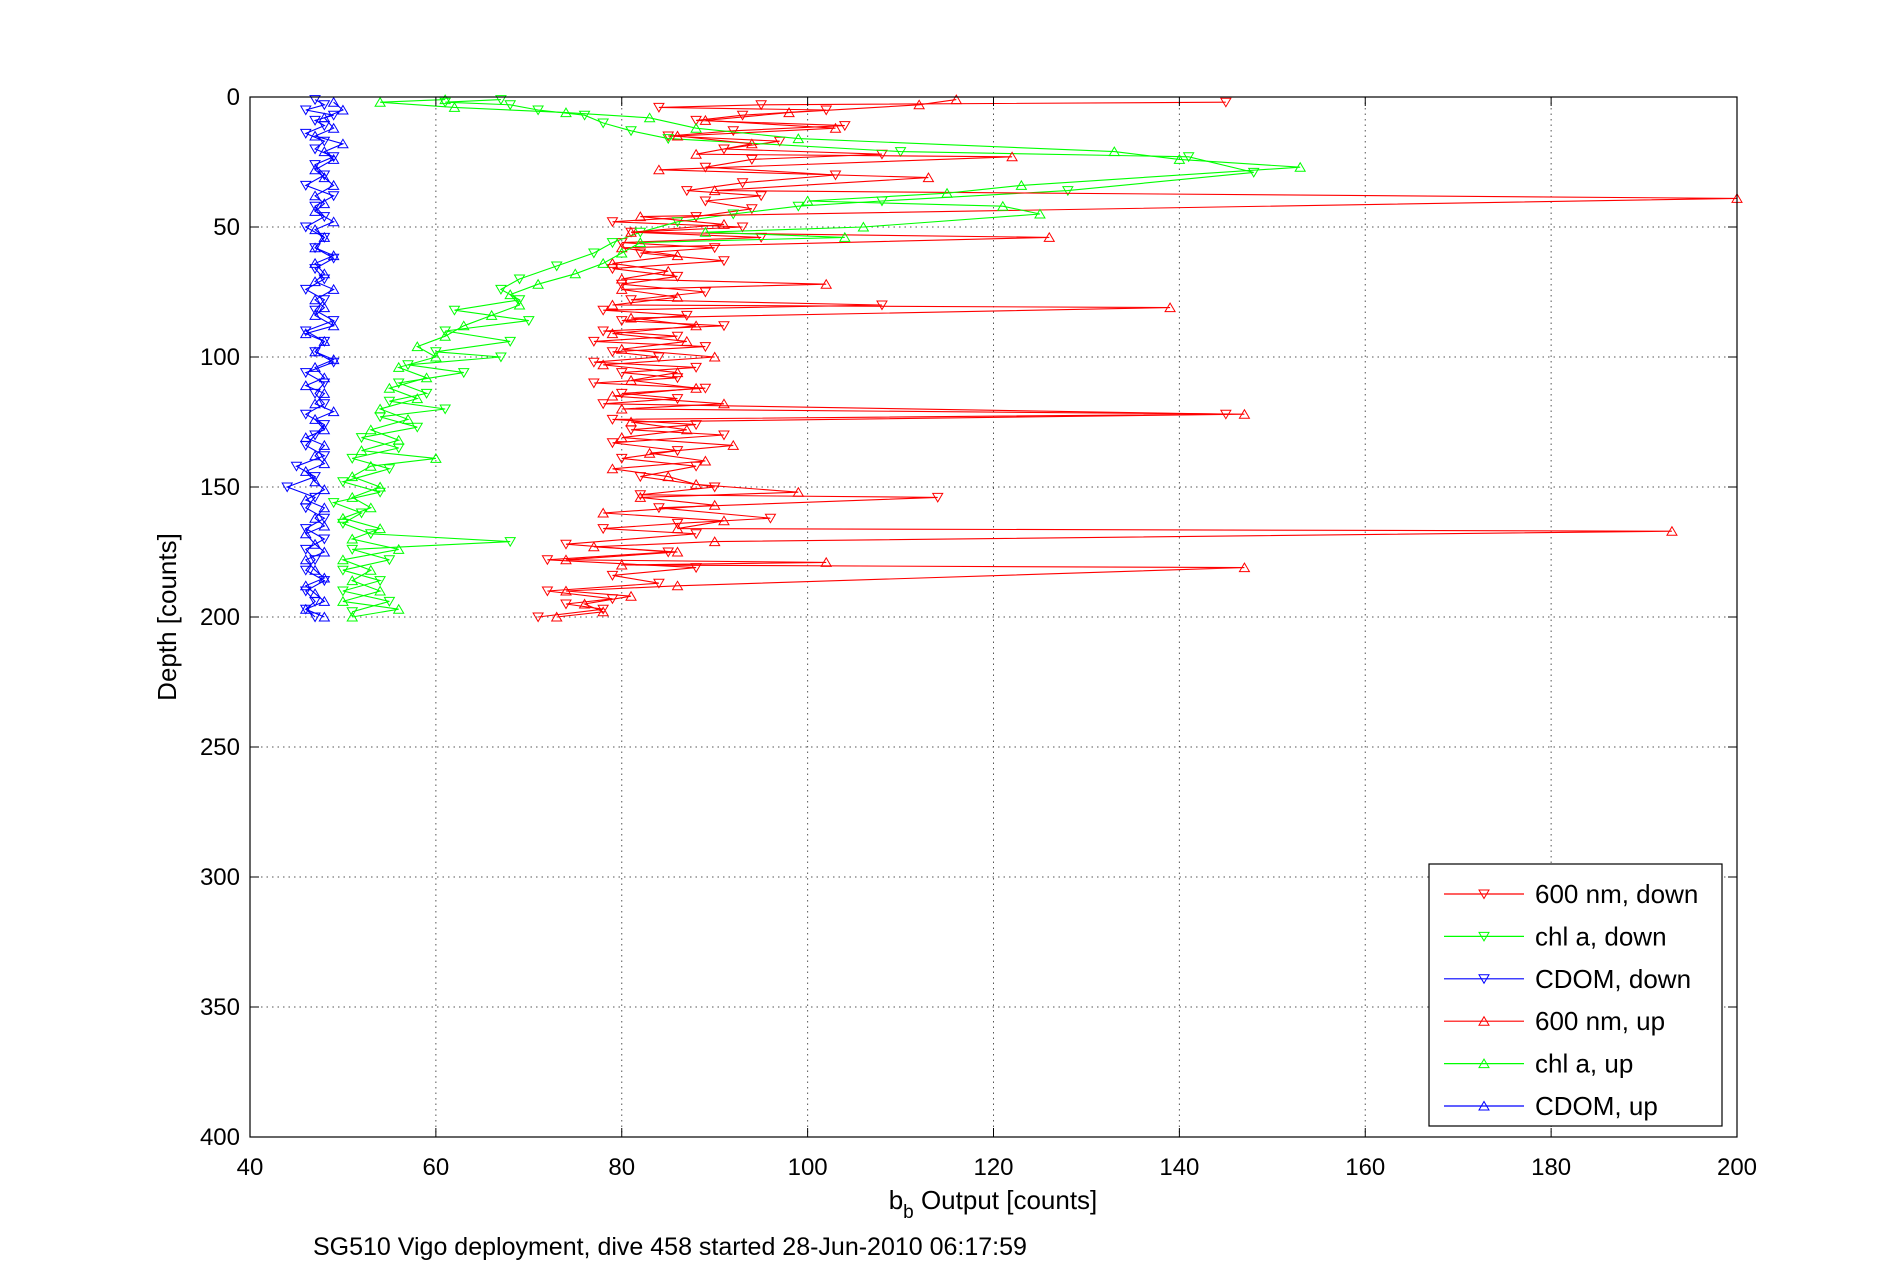 This screenshot has width=1891, height=1262. I want to click on x-tick-label: 180, so click(1551, 1167).